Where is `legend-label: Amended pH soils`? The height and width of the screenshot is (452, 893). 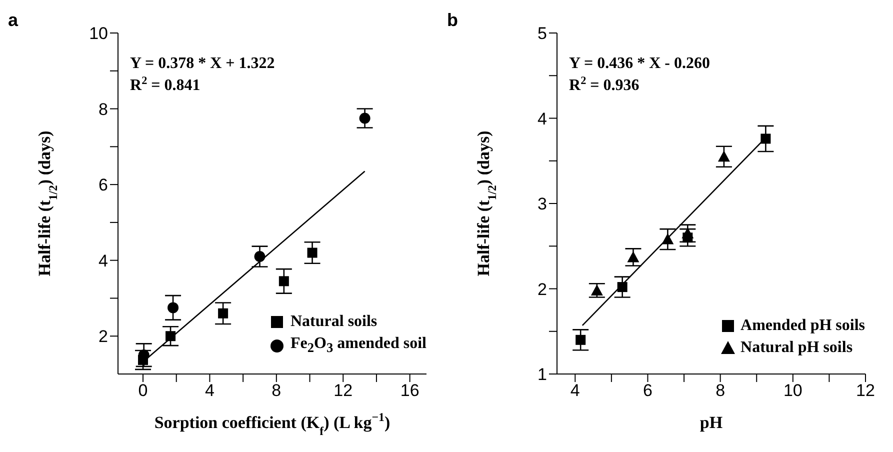
legend-label: Amended pH soils is located at coordinates (802, 326).